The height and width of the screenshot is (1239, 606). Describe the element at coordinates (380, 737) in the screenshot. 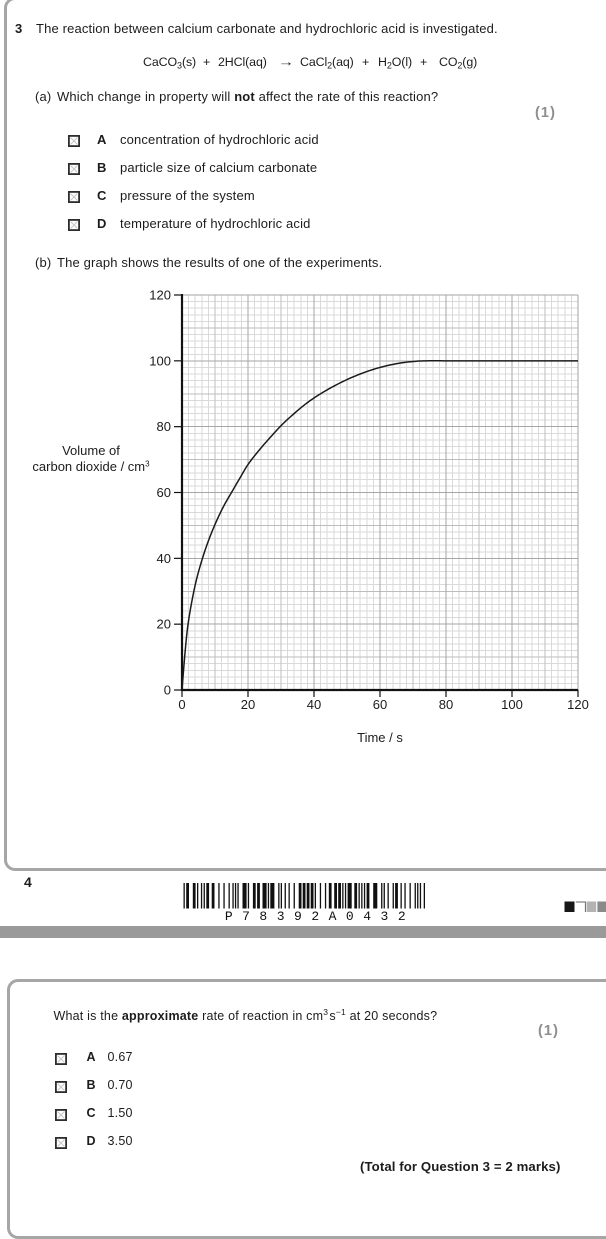

I see `svg-text: Time / s` at that location.